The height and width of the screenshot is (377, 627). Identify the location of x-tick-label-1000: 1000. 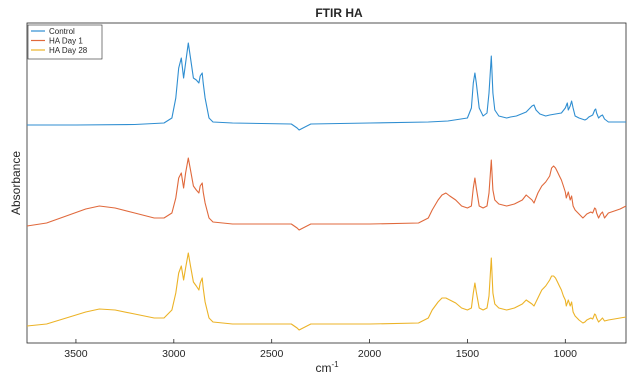
(566, 354).